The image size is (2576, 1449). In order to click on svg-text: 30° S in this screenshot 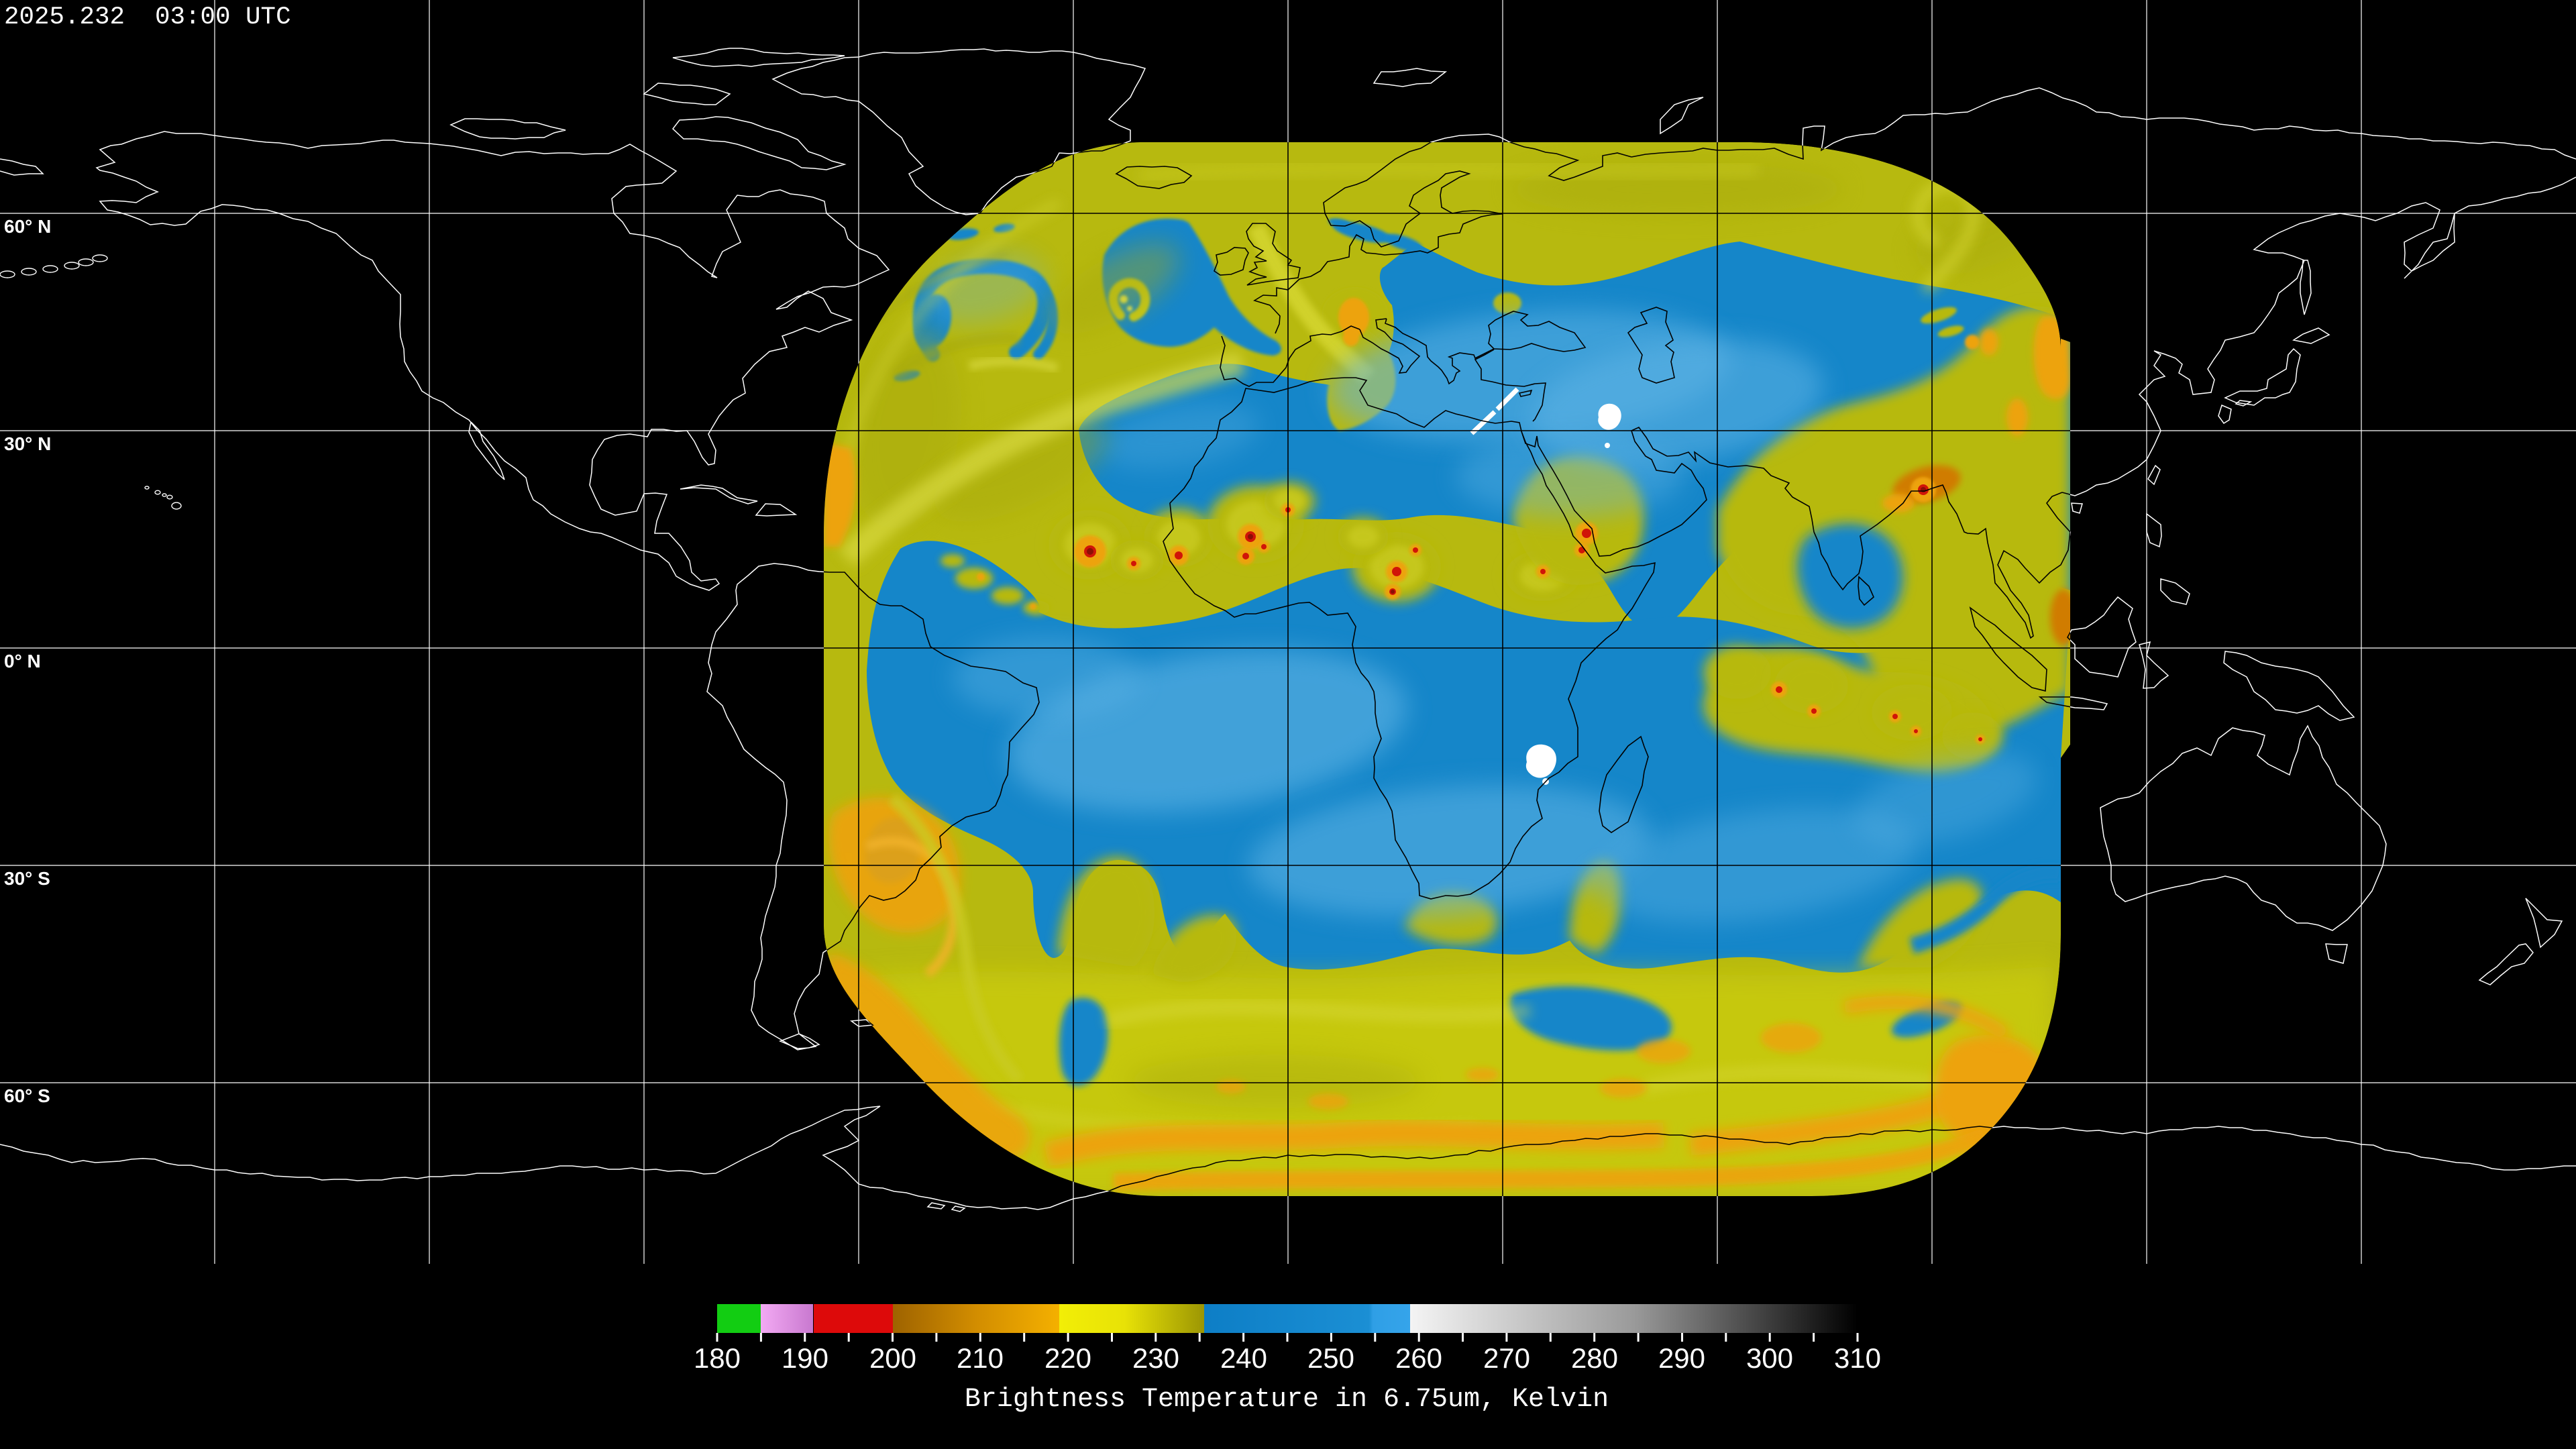, I will do `click(27, 878)`.